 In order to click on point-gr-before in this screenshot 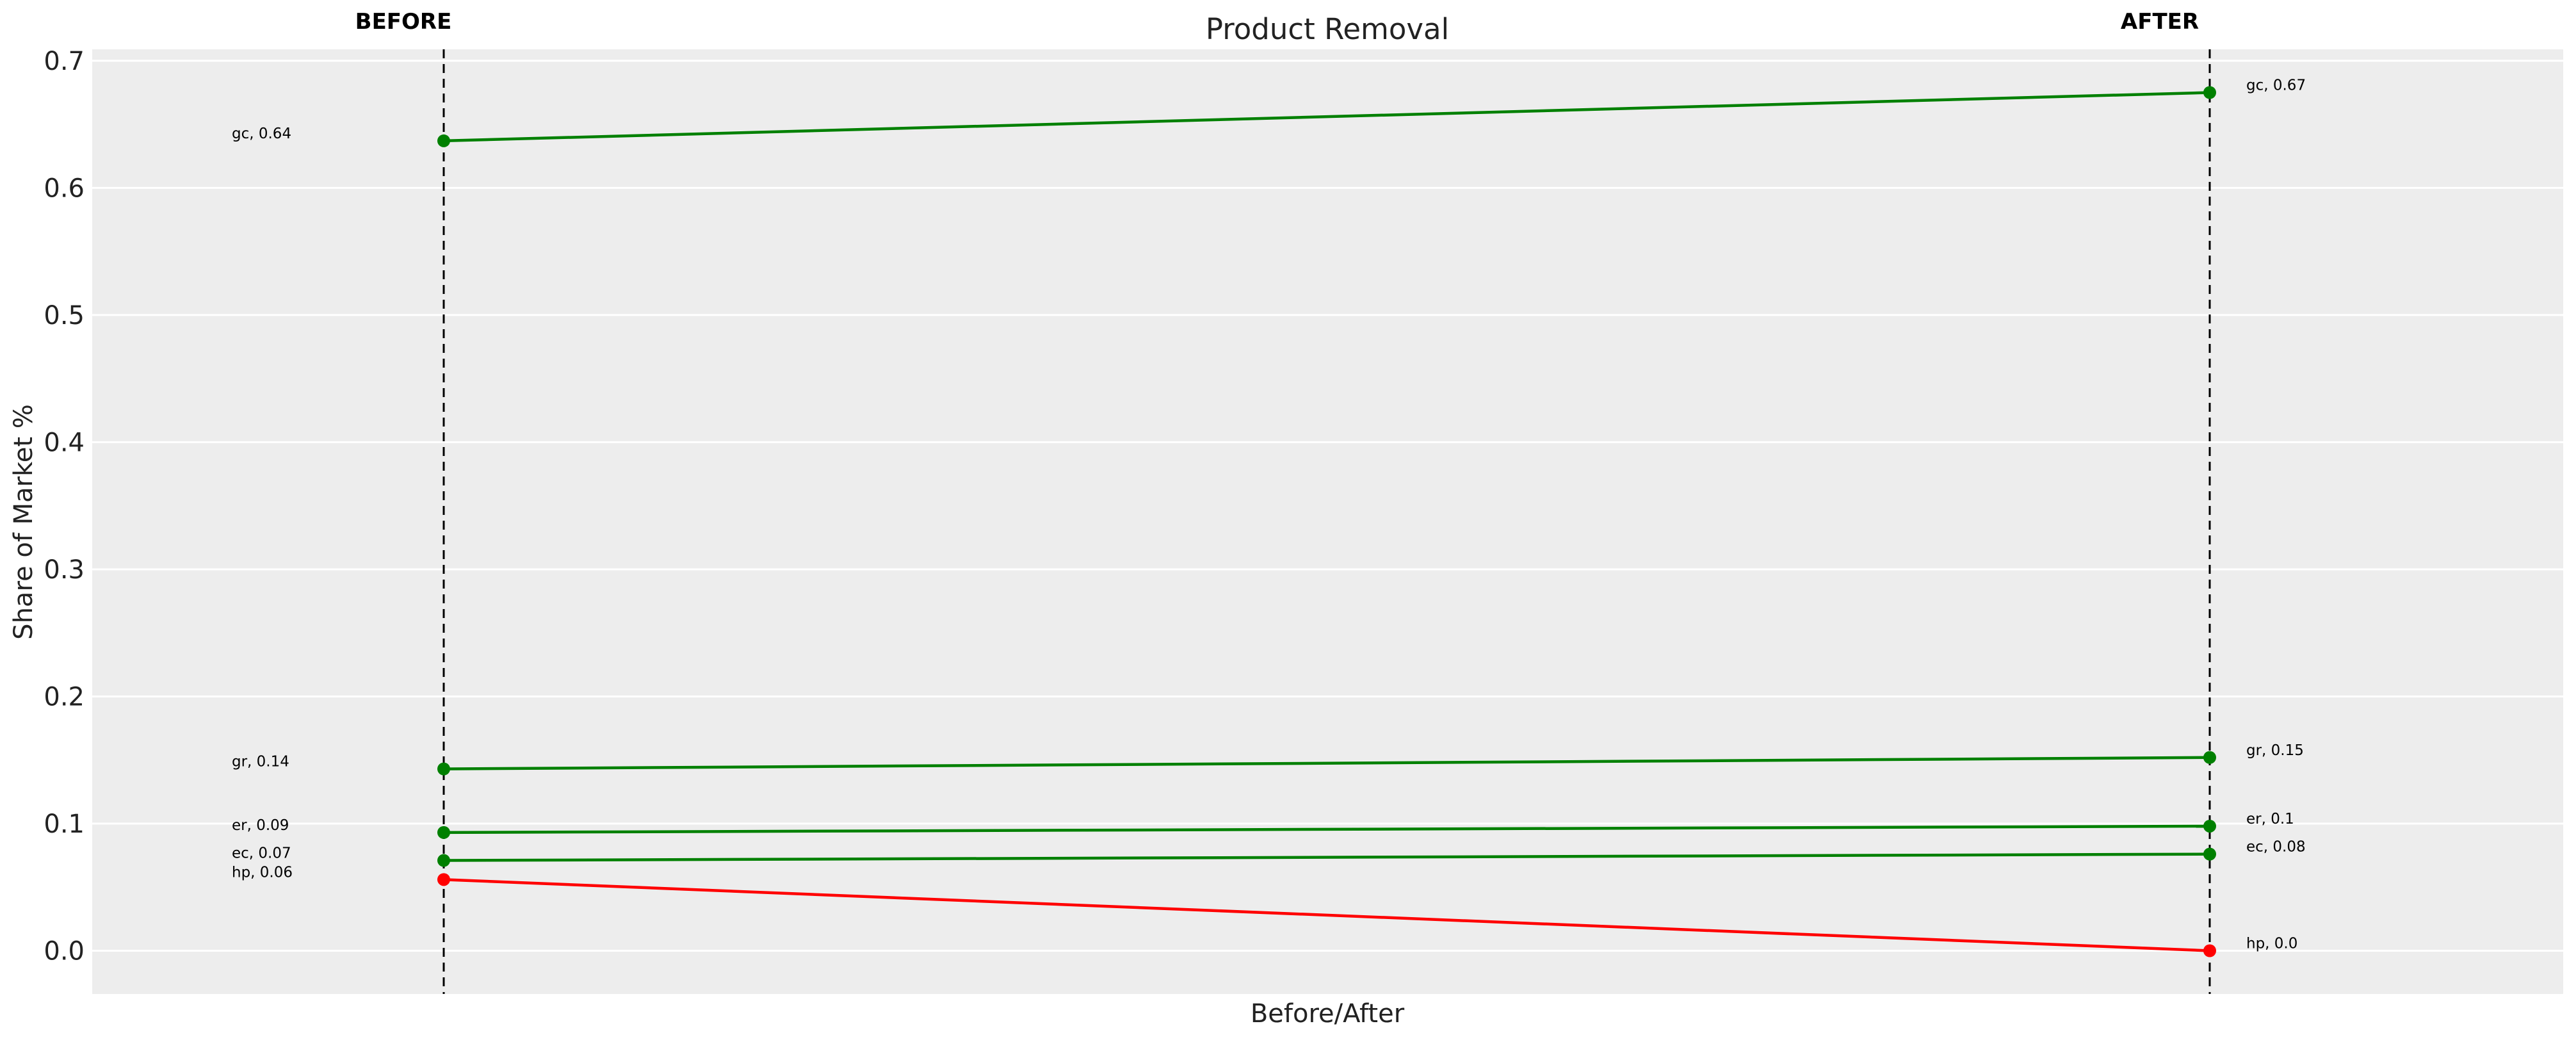, I will do `click(443, 769)`.